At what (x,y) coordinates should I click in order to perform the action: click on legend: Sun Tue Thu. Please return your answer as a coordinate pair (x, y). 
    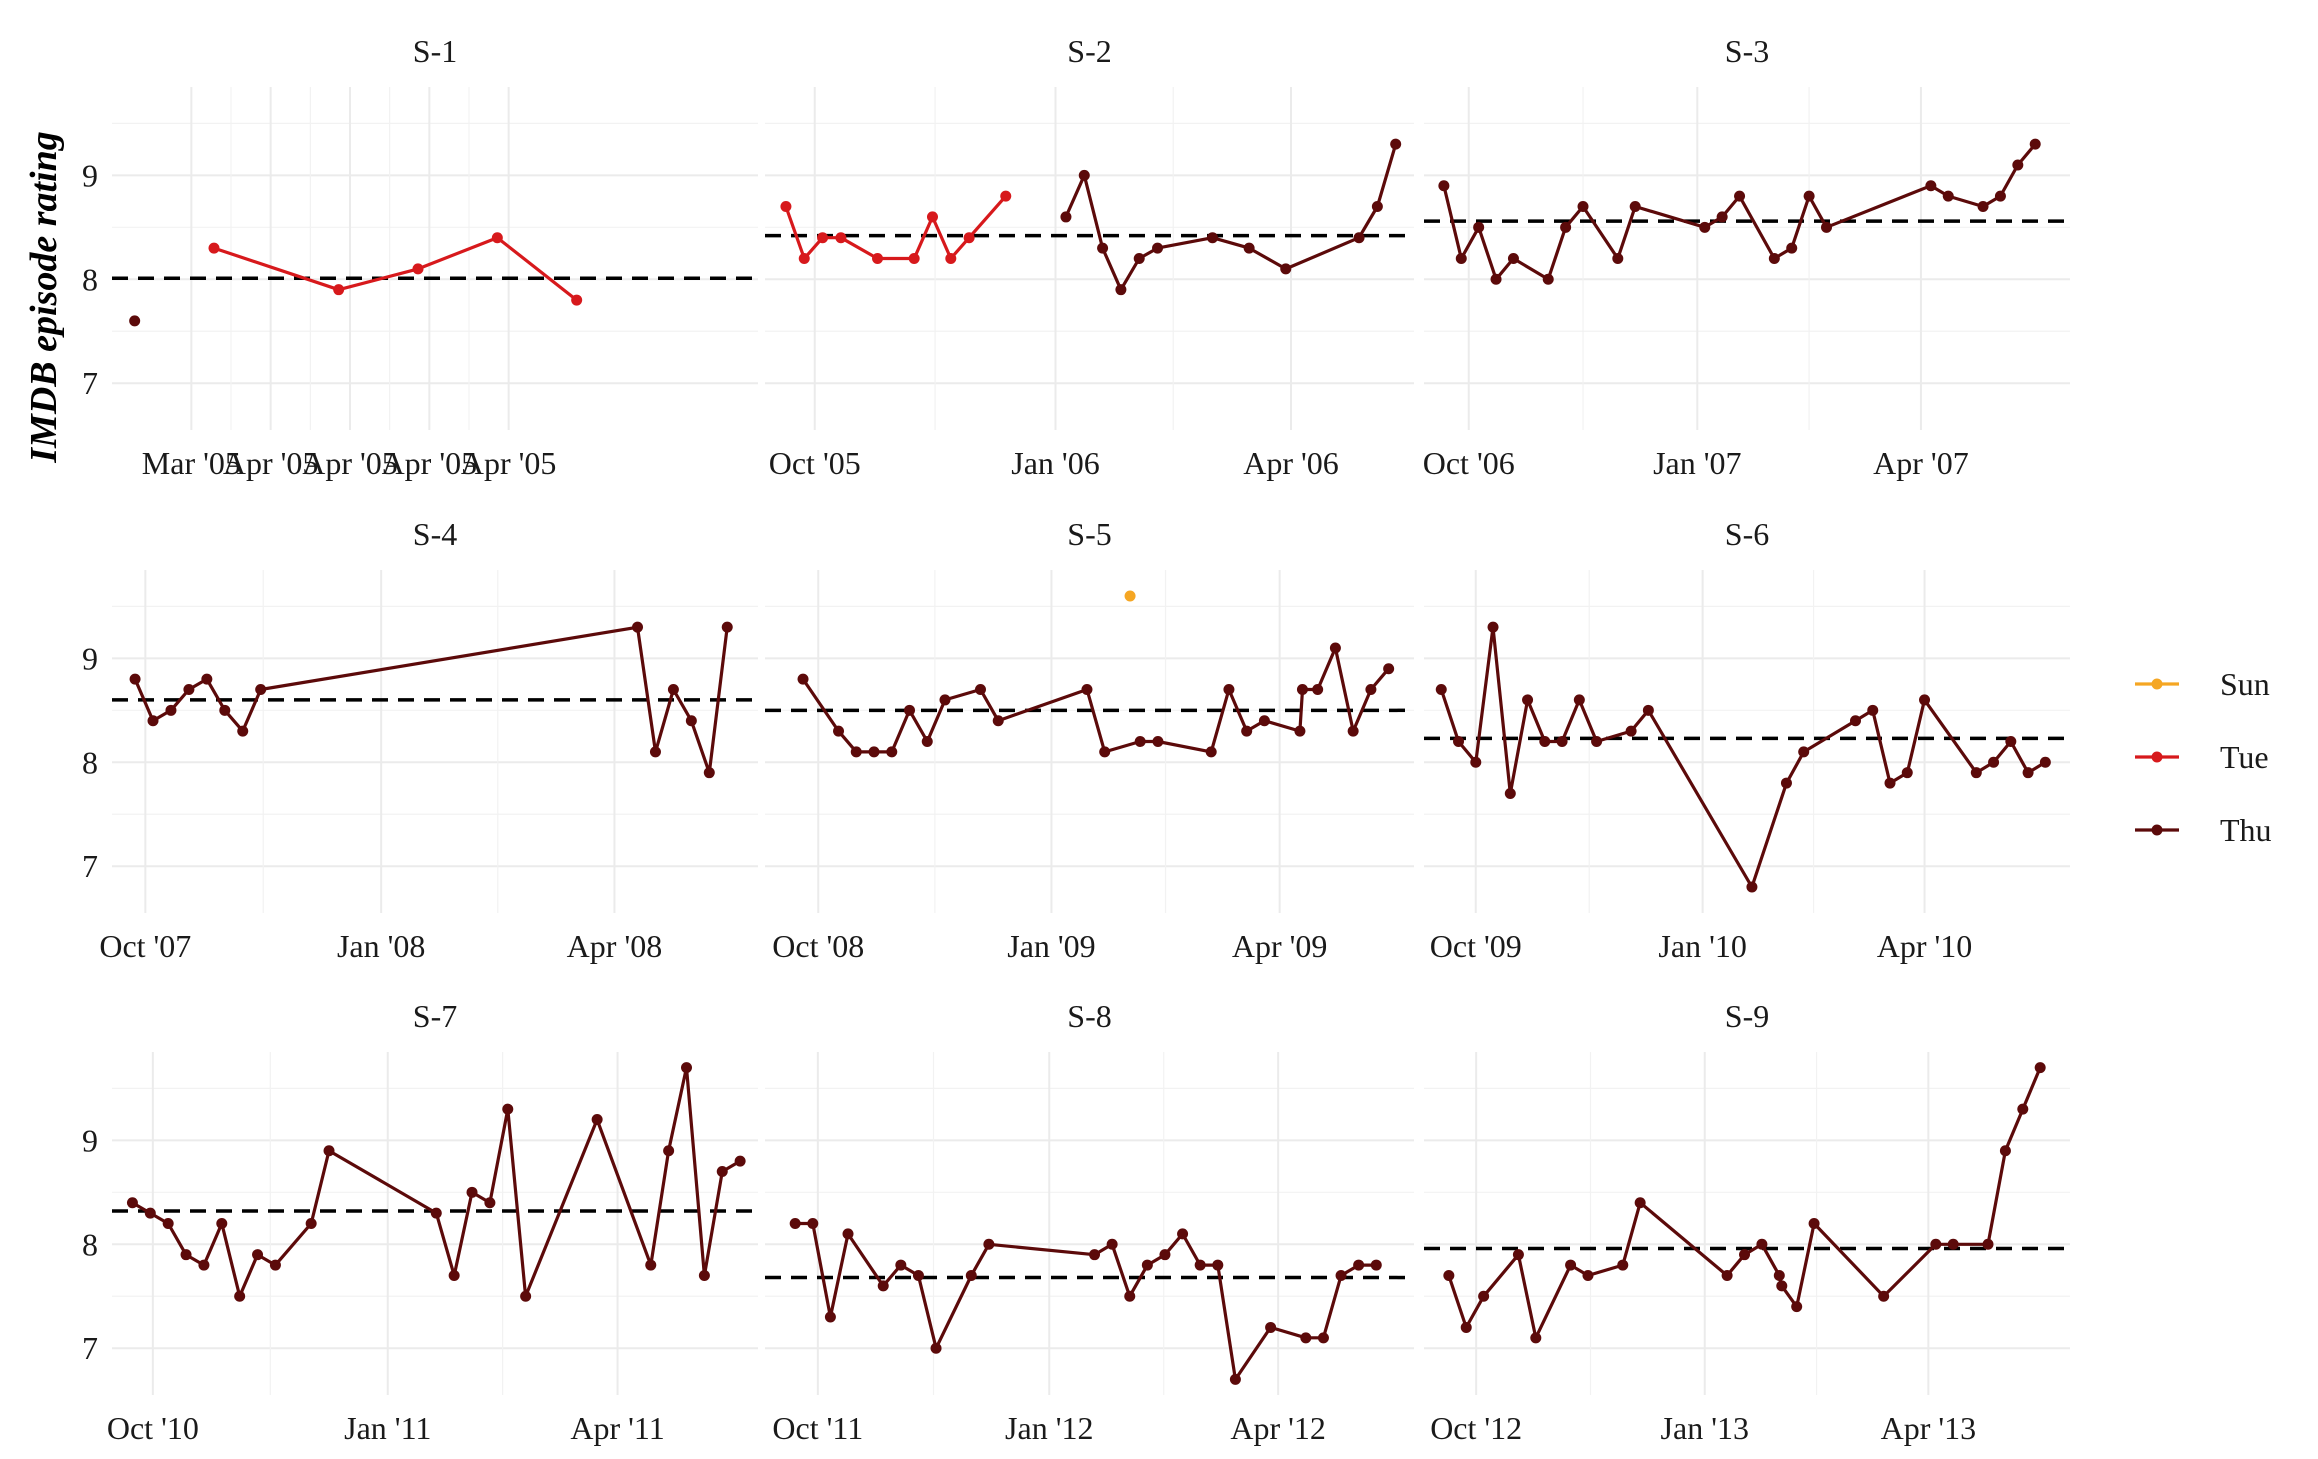
    Looking at the image, I should click on (2203, 757).